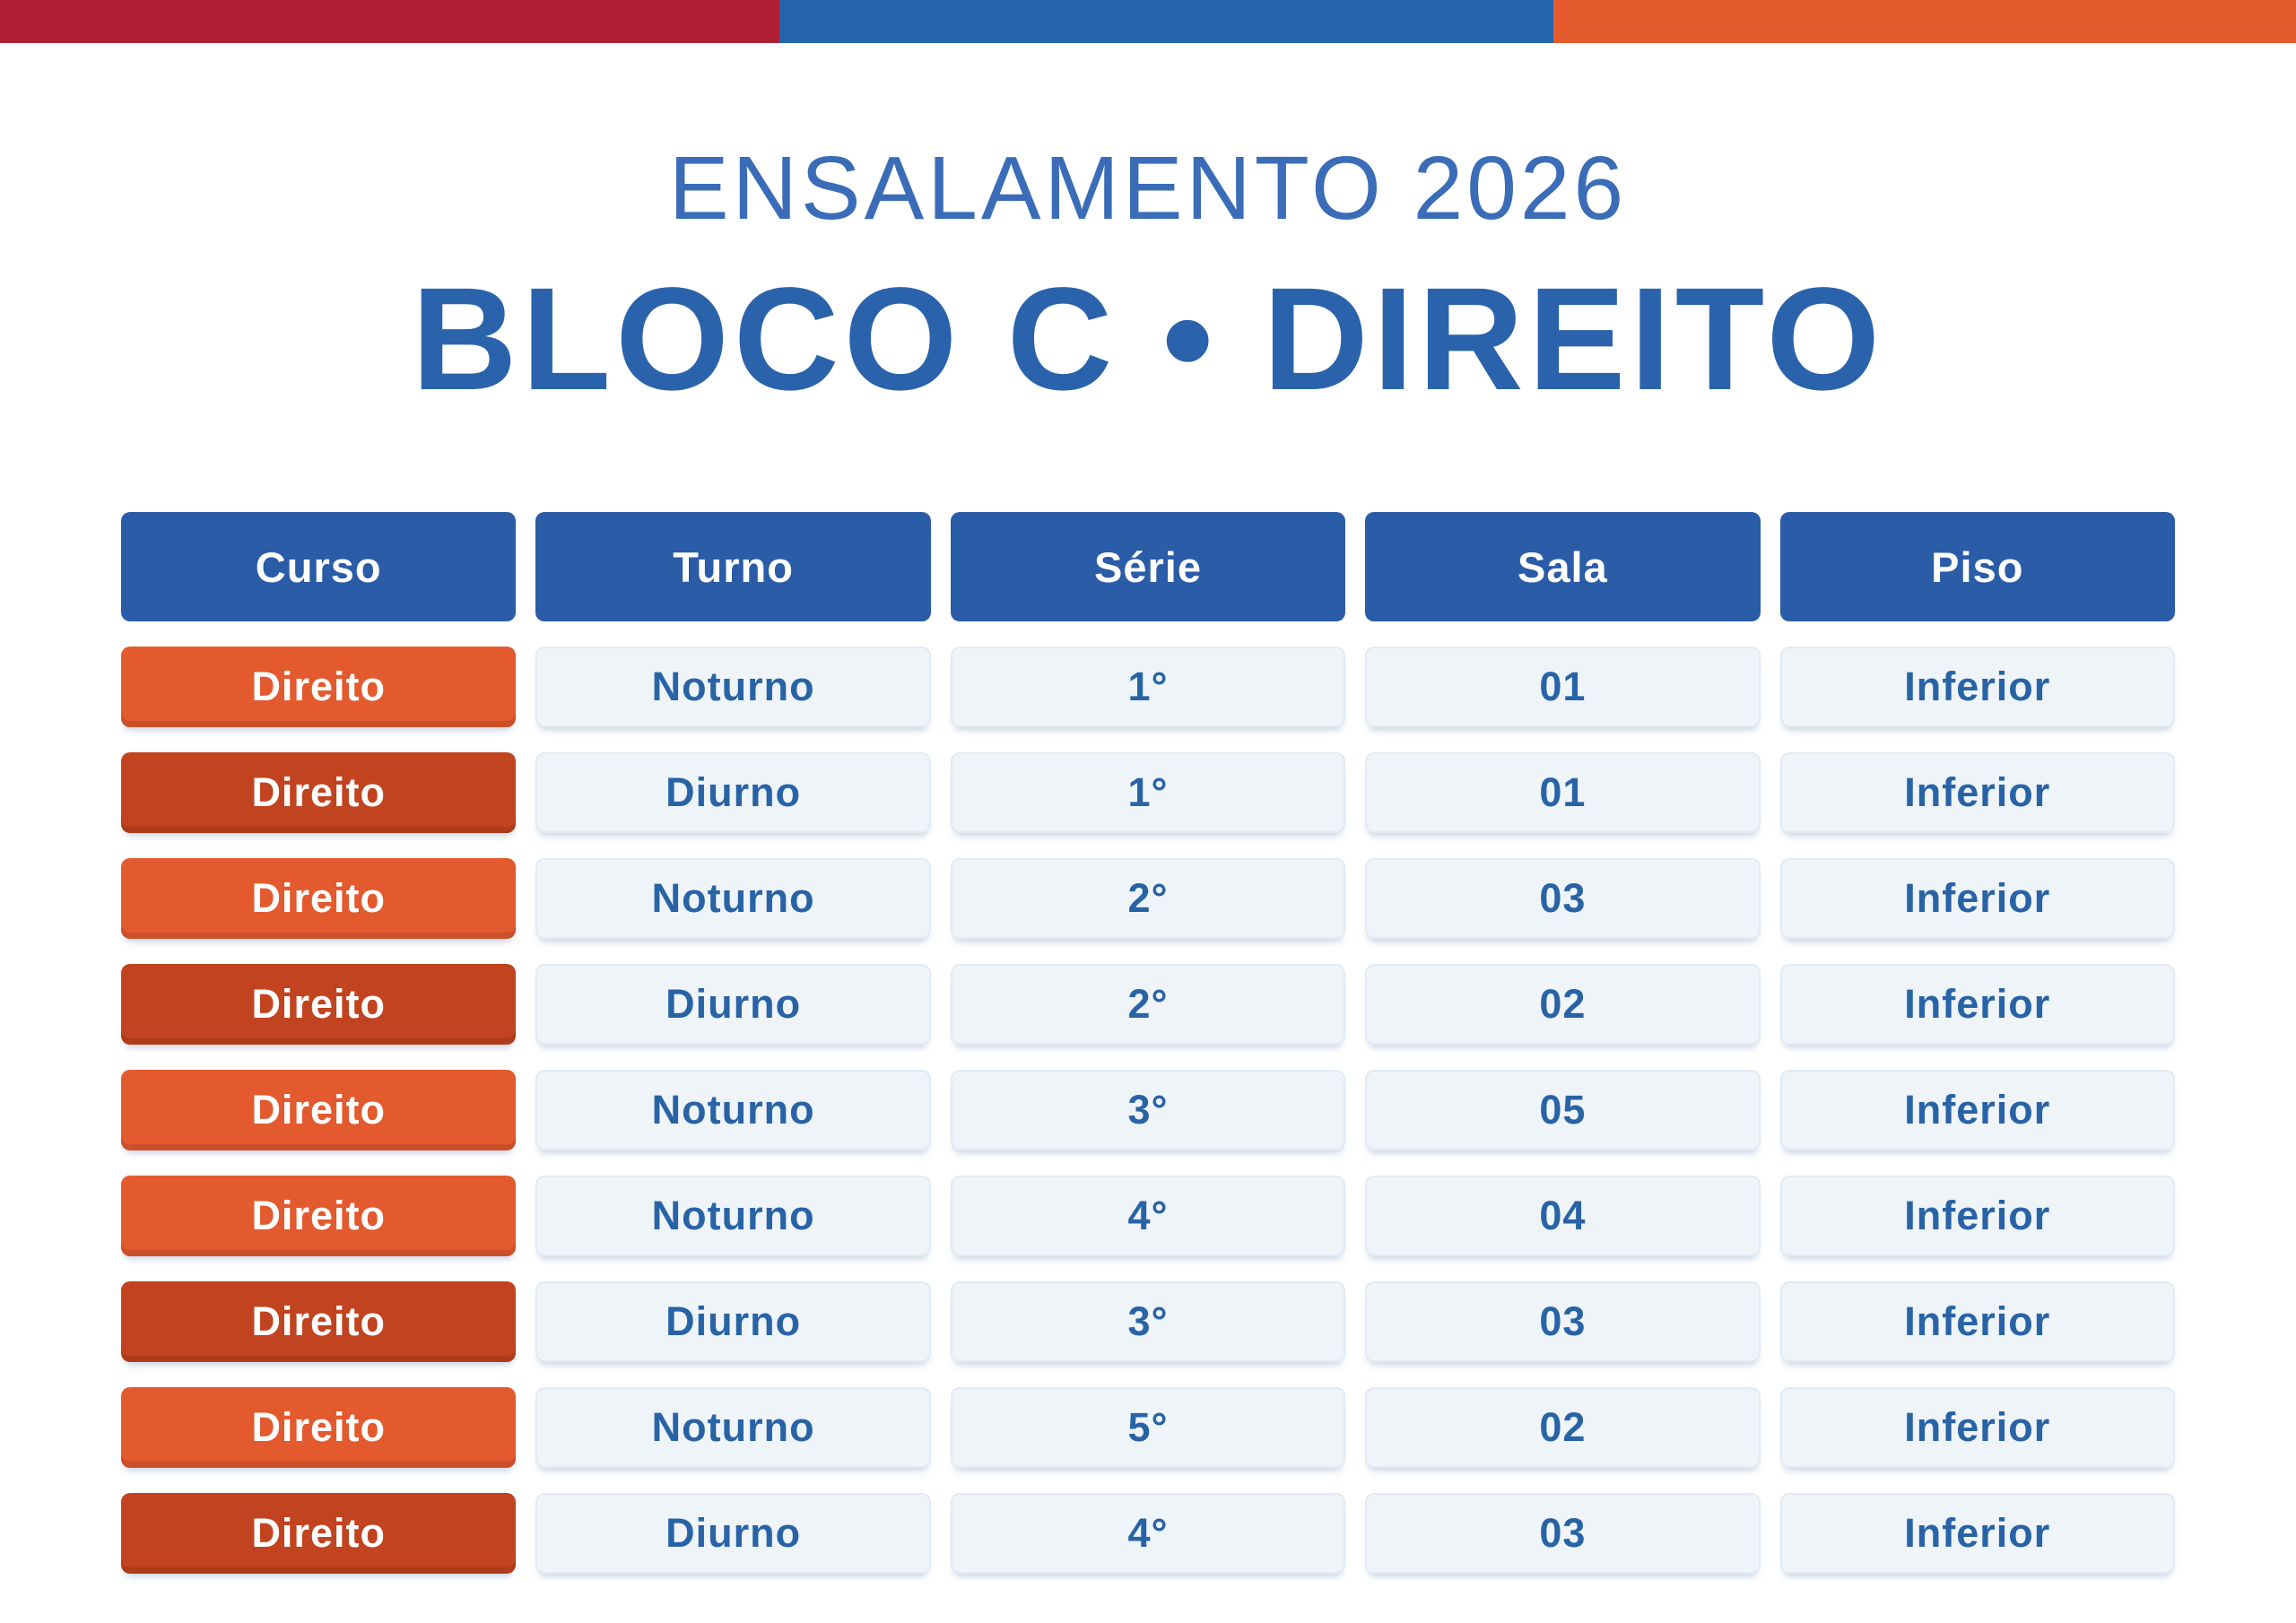 This screenshot has height=1623, width=2296. What do you see at coordinates (1924, 21) in the screenshot?
I see `top-bar-segment-orange` at bounding box center [1924, 21].